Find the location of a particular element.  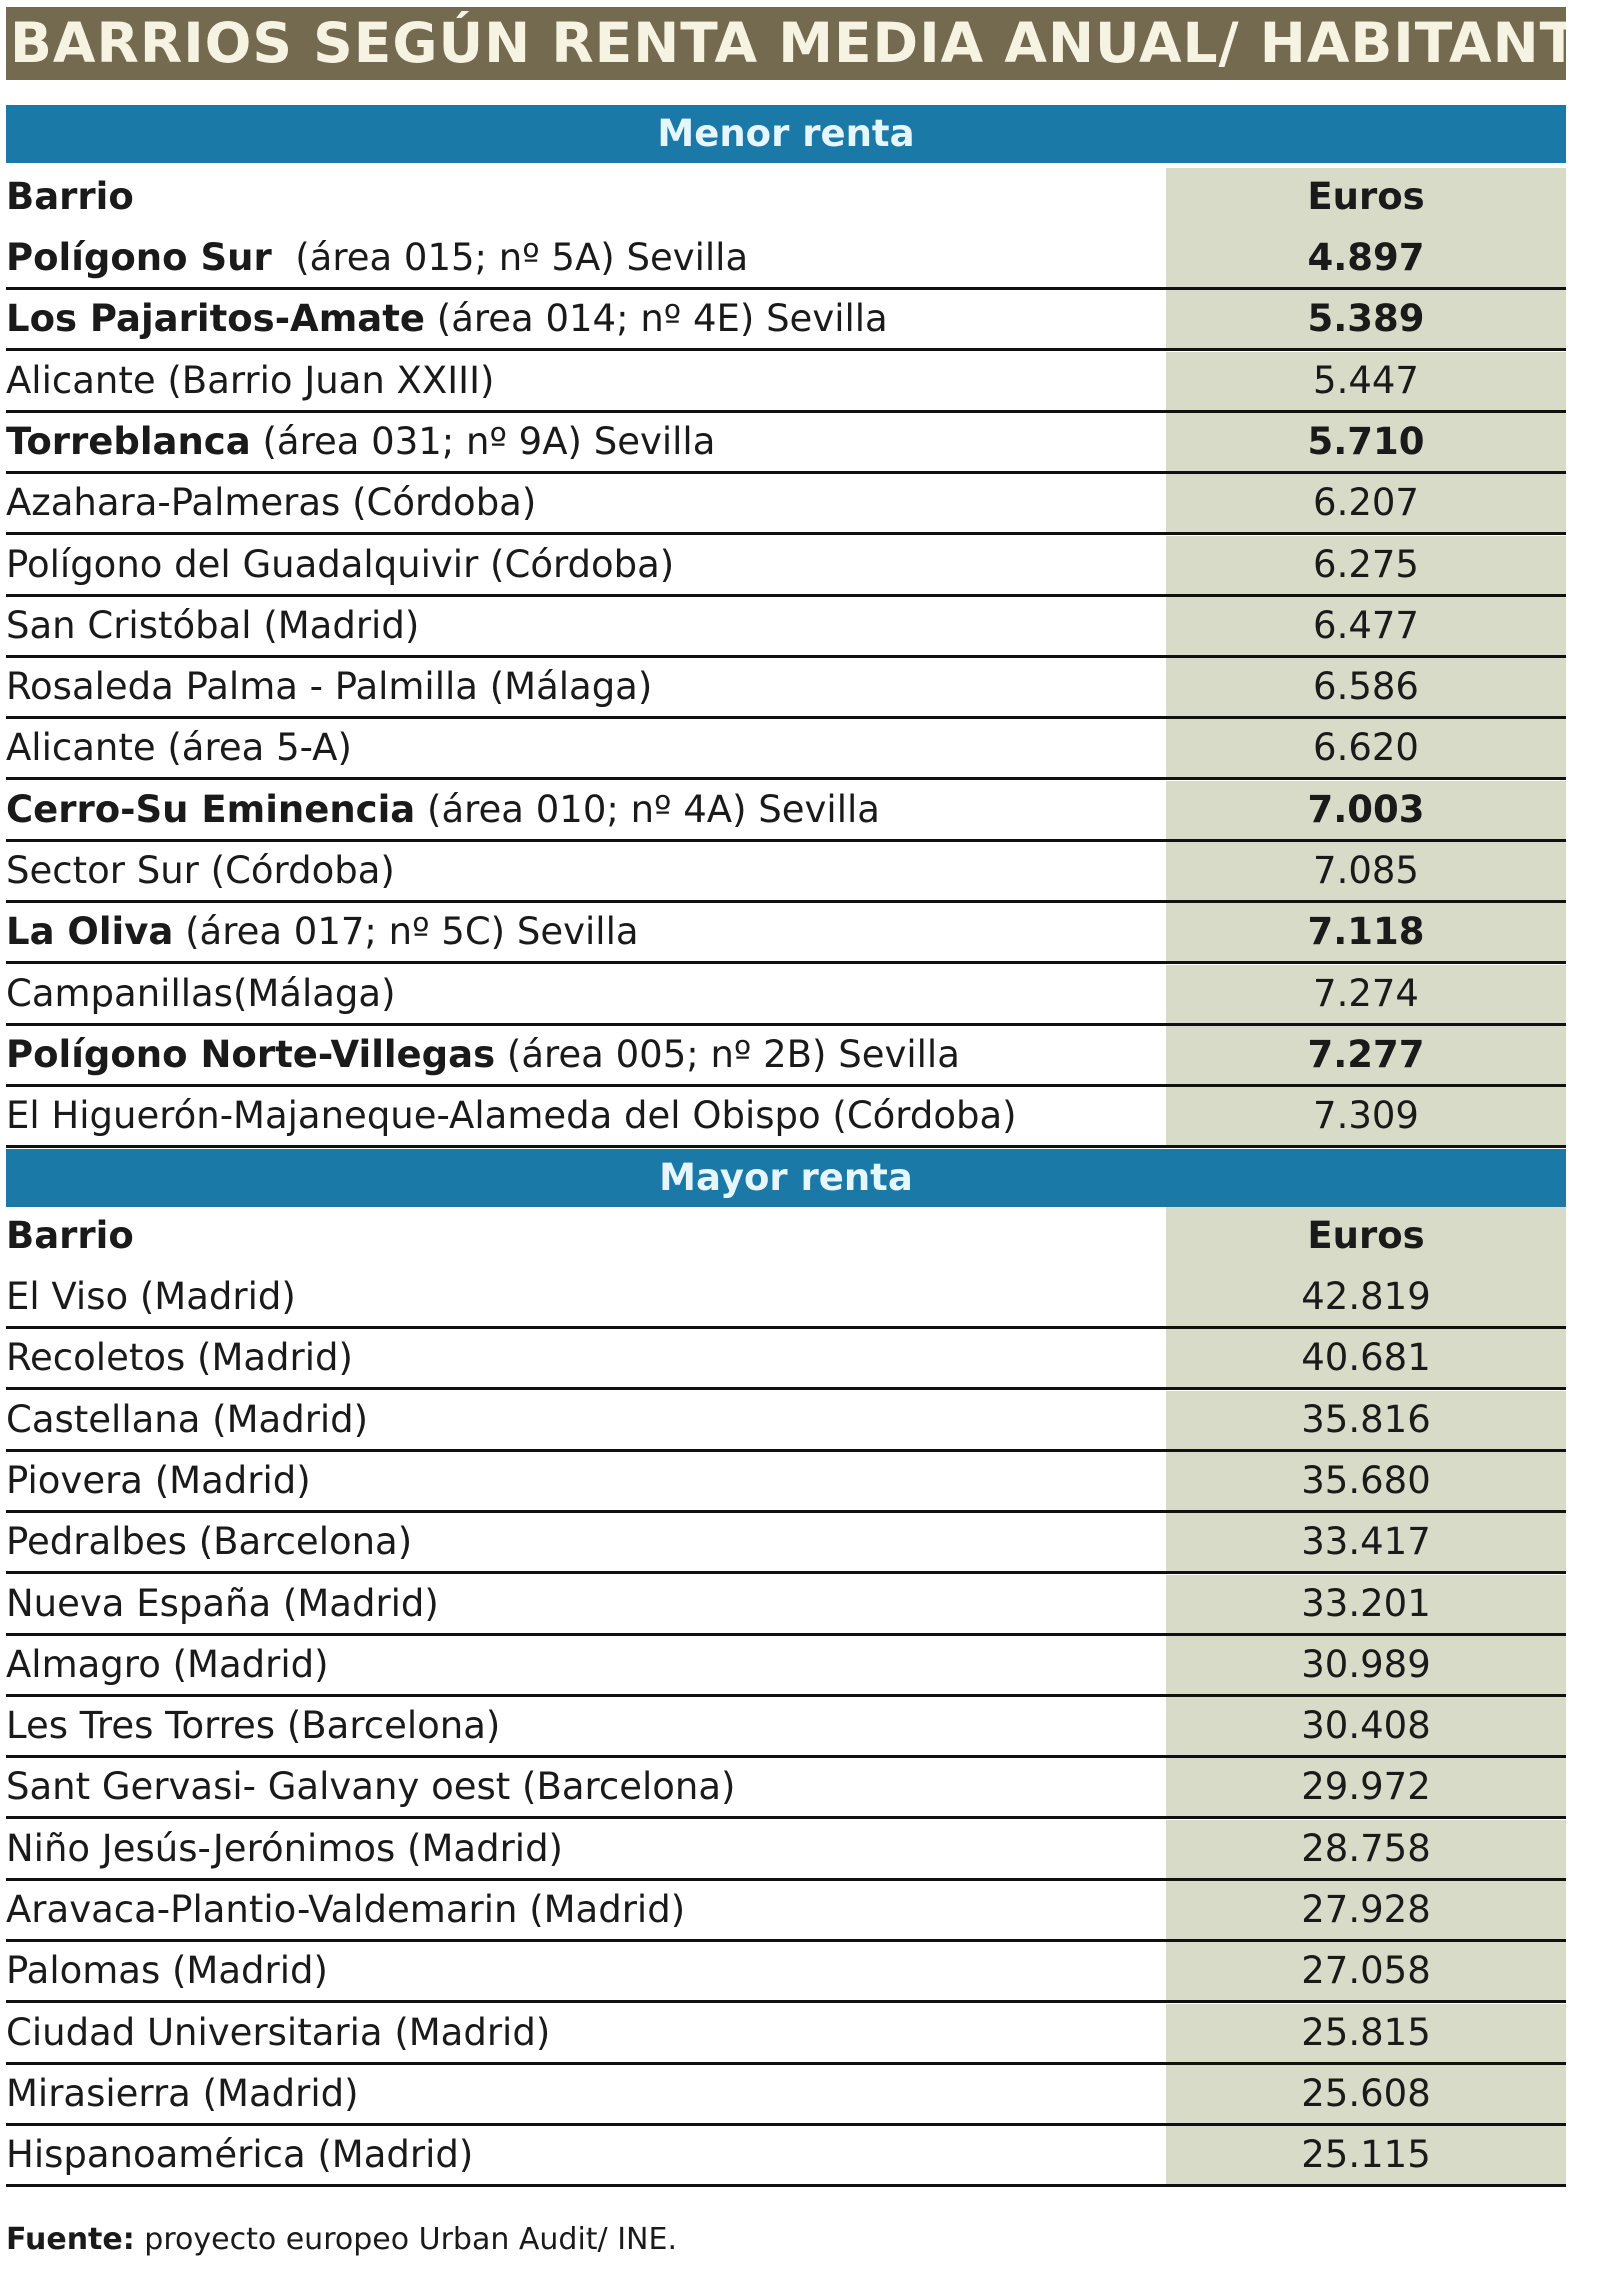

barrio-name-detail: El Viso (Madrid) is located at coordinates (151, 1296).